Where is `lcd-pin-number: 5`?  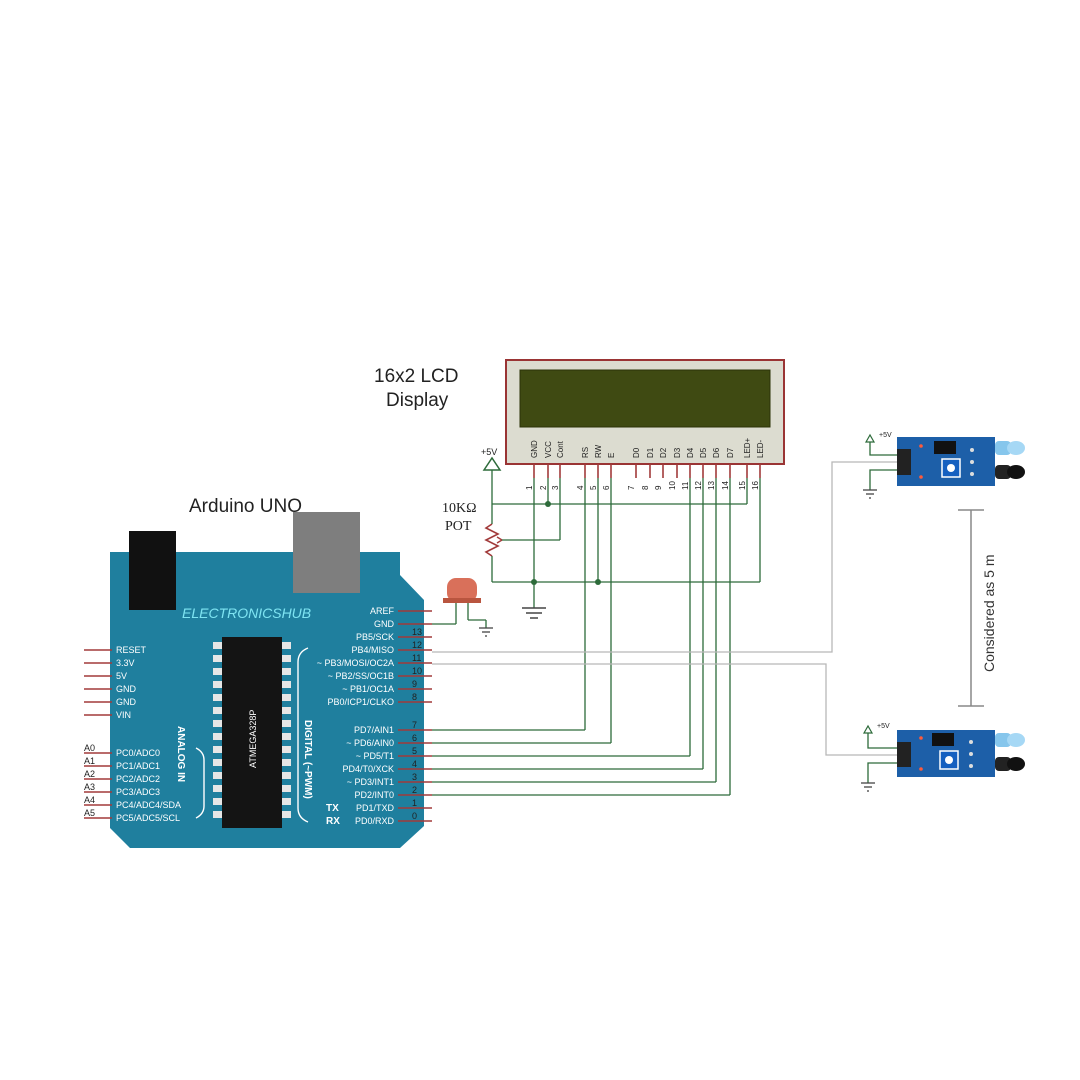 lcd-pin-number: 5 is located at coordinates (593, 487).